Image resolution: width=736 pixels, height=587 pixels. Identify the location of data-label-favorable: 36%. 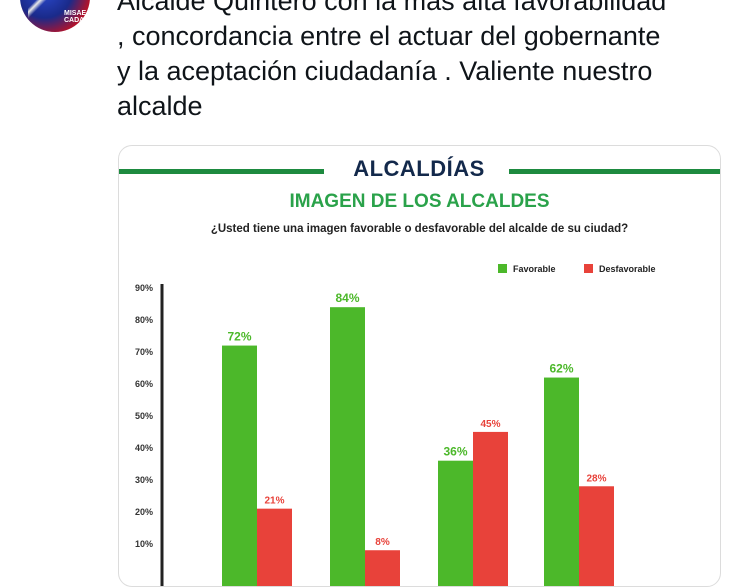
(455, 452).